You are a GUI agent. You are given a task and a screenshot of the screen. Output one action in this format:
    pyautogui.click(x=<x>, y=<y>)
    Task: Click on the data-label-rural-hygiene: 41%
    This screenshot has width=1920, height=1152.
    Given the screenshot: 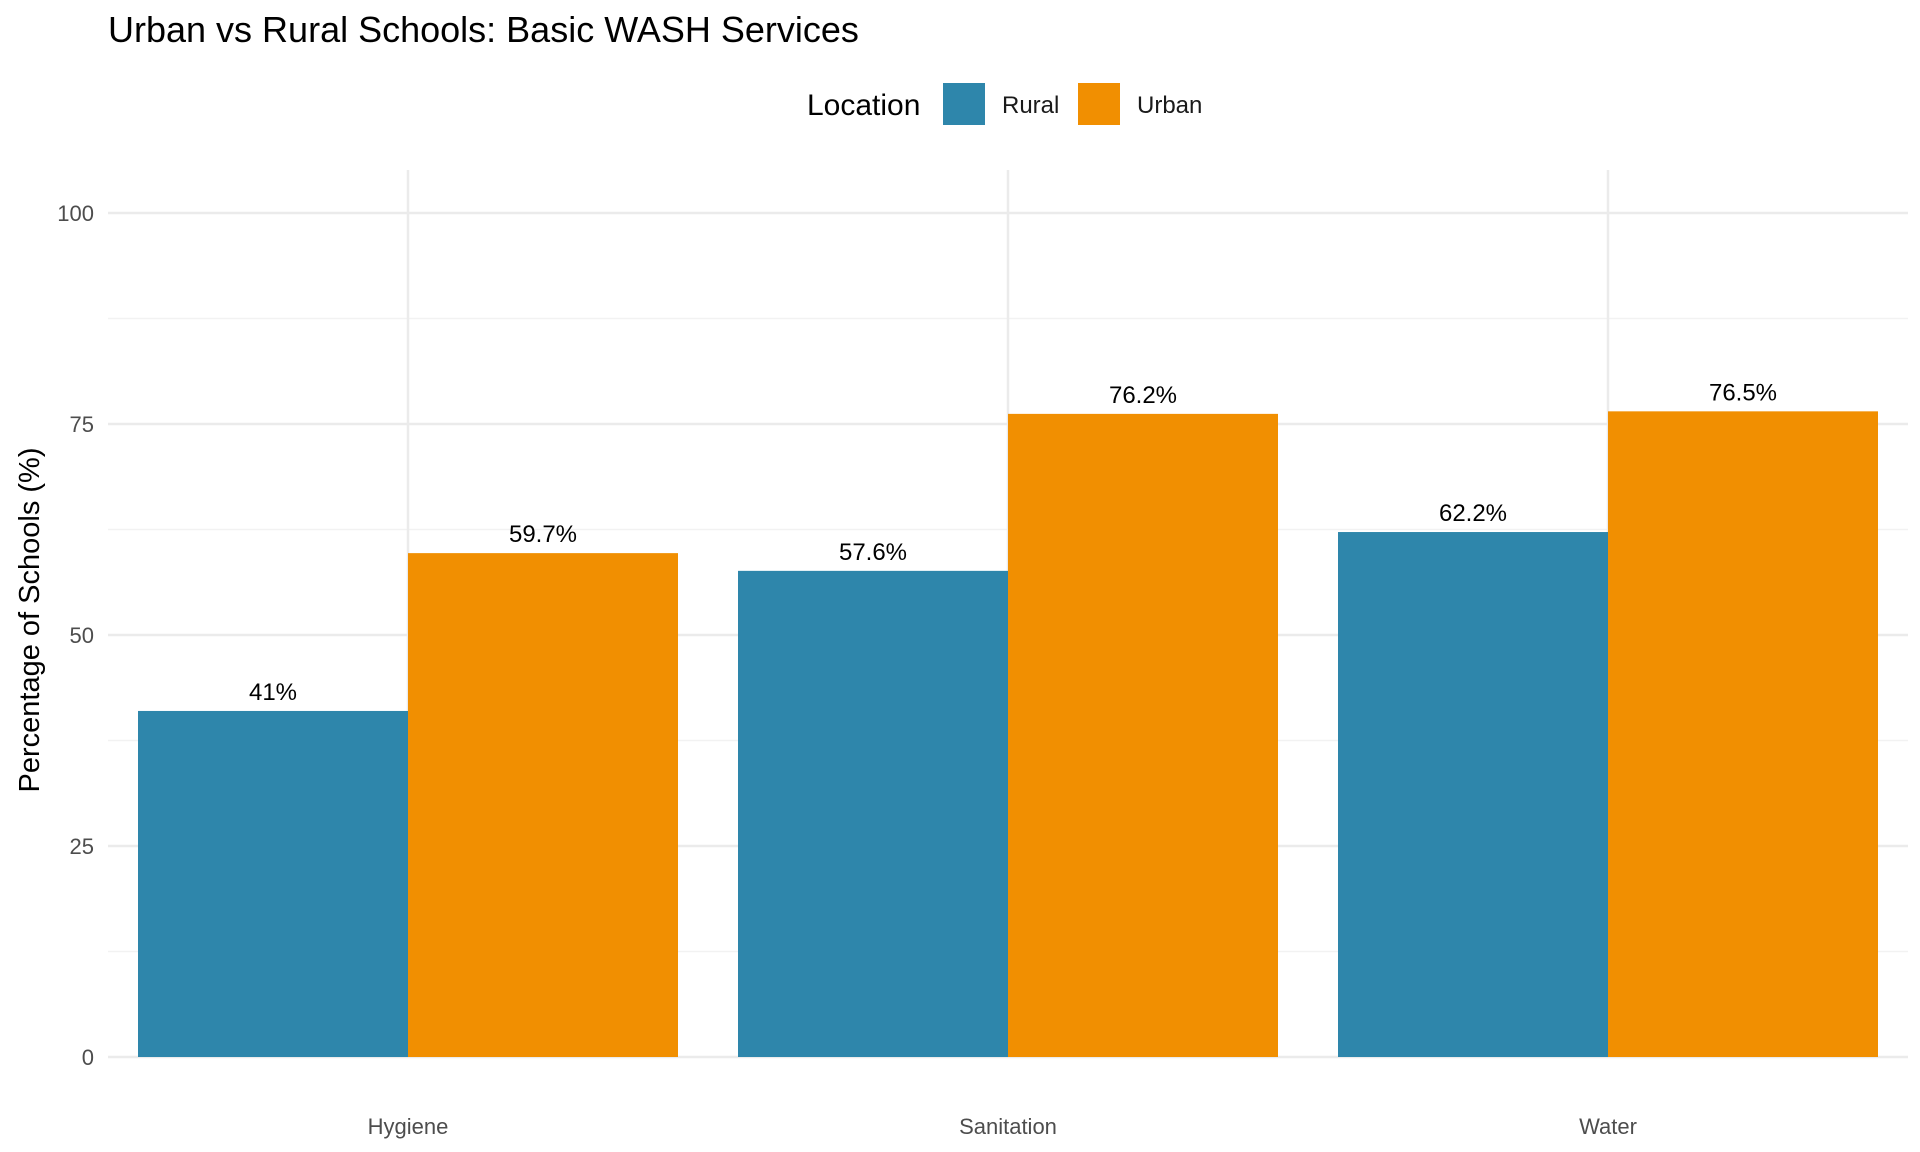 What is the action you would take?
    pyautogui.click(x=273, y=692)
    